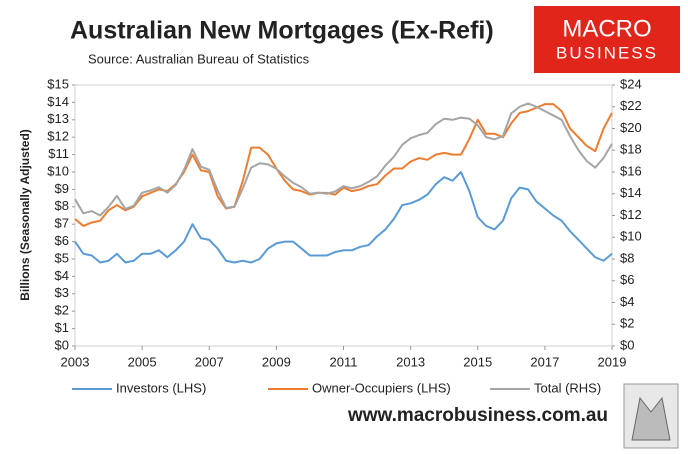  I want to click on y-tick-label: $13, so click(58, 118).